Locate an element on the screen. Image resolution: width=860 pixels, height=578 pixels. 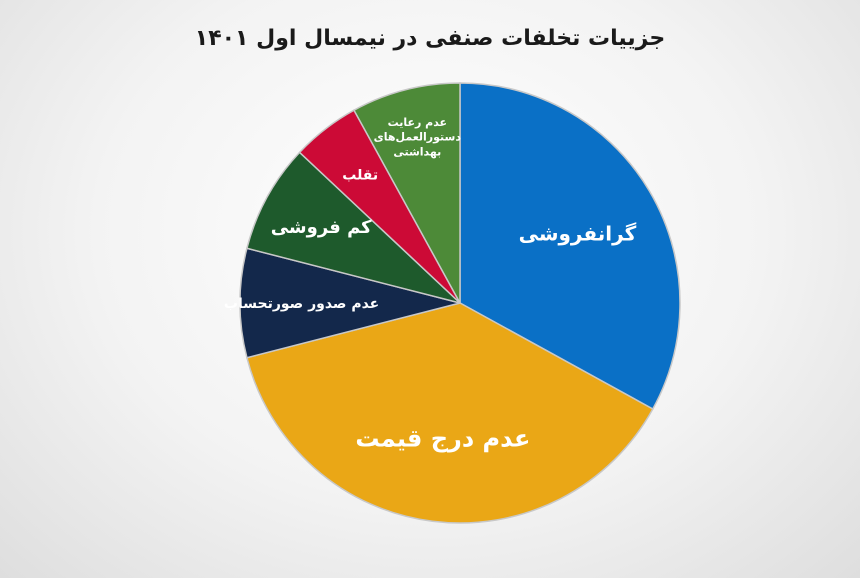
pie-label-6: عدم رعایت دستورالعمل‌های بهداشتی is located at coordinates (418, 137).